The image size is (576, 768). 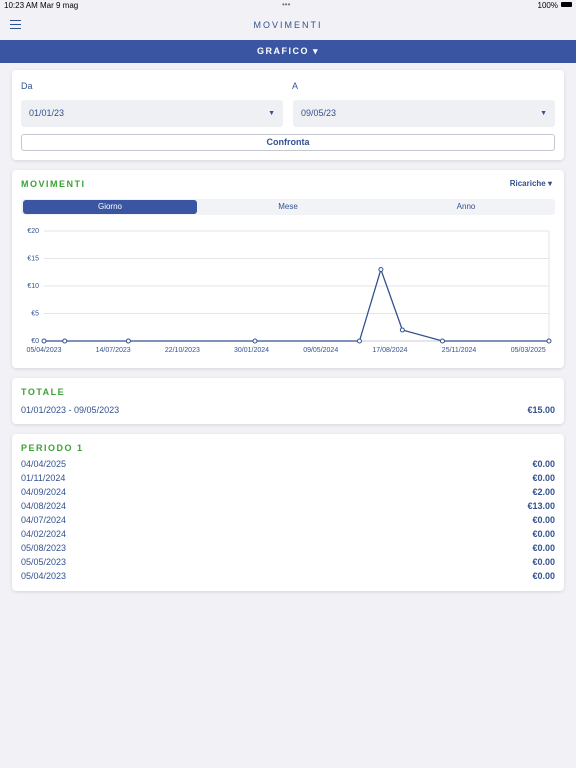 What do you see at coordinates (288, 115) in the screenshot?
I see `filter-card: Da A 01/01/23 ▼ 09/05/23 ▼ Confronta` at bounding box center [288, 115].